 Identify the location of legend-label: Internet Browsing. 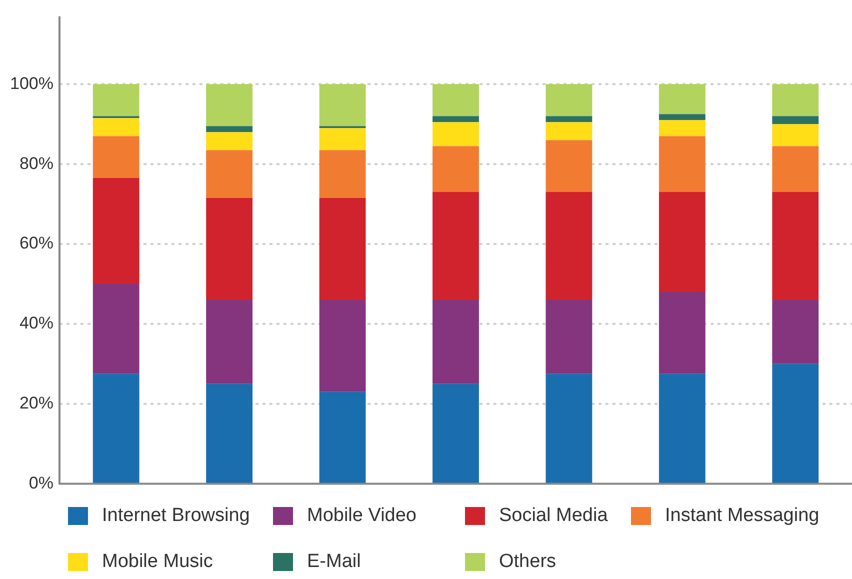
(176, 516).